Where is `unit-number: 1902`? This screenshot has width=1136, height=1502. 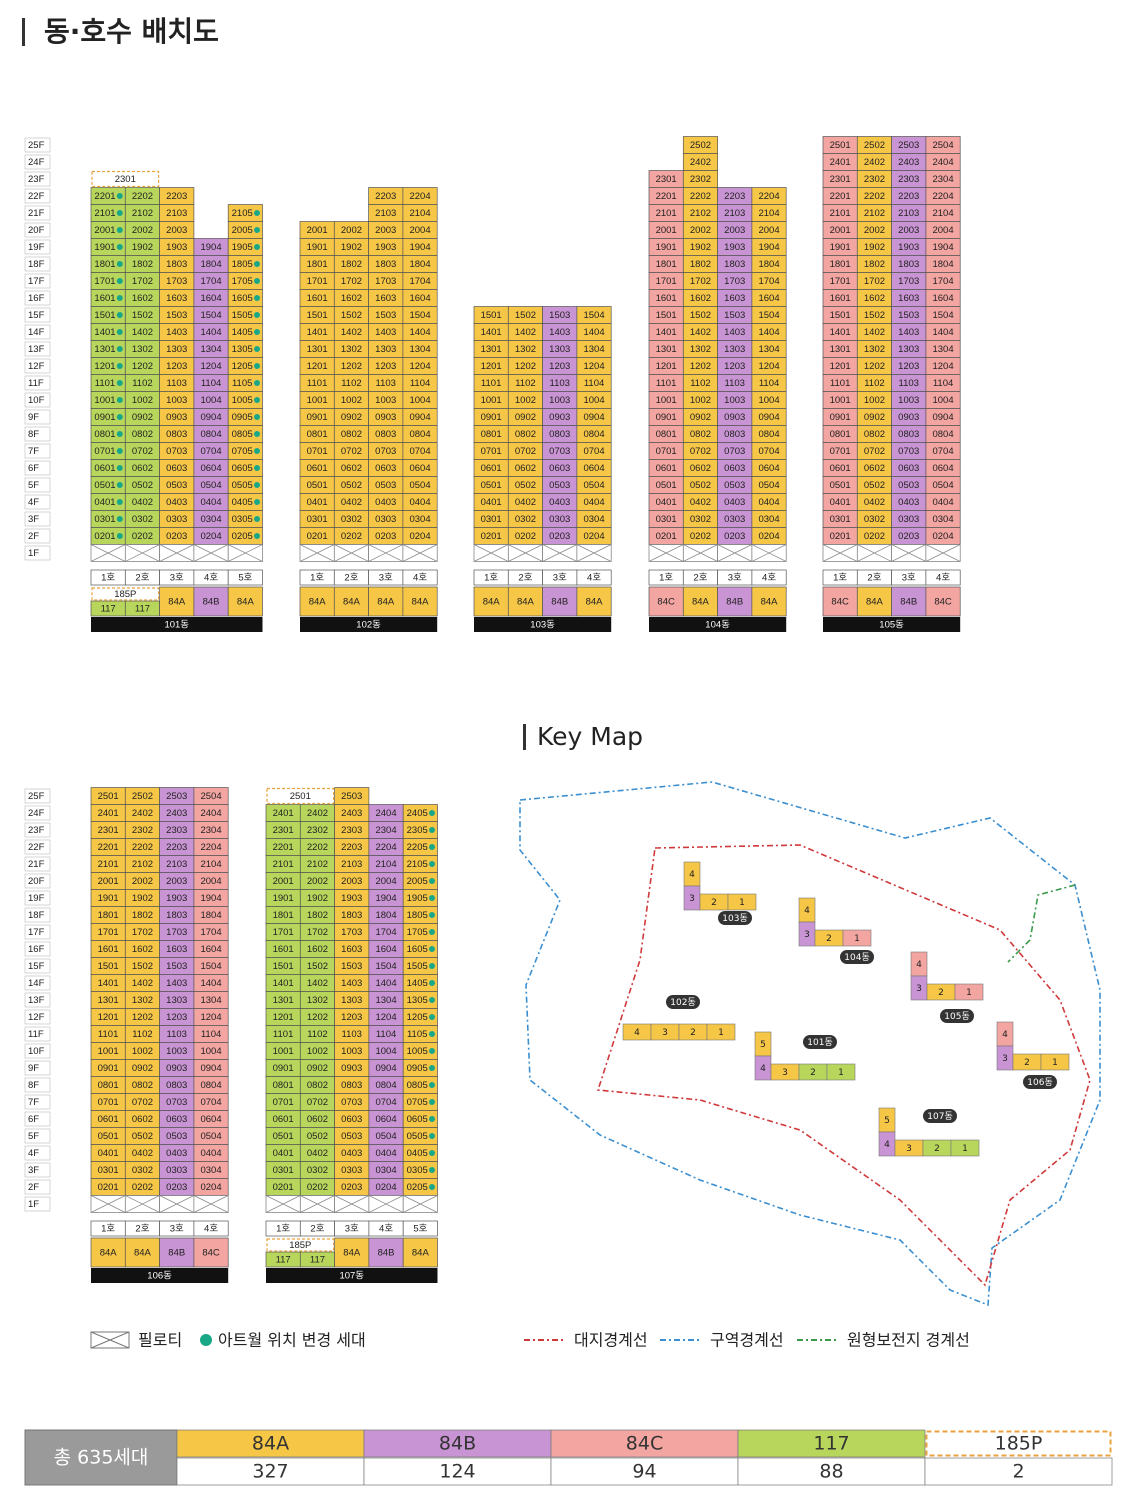
unit-number: 1902 is located at coordinates (317, 898).